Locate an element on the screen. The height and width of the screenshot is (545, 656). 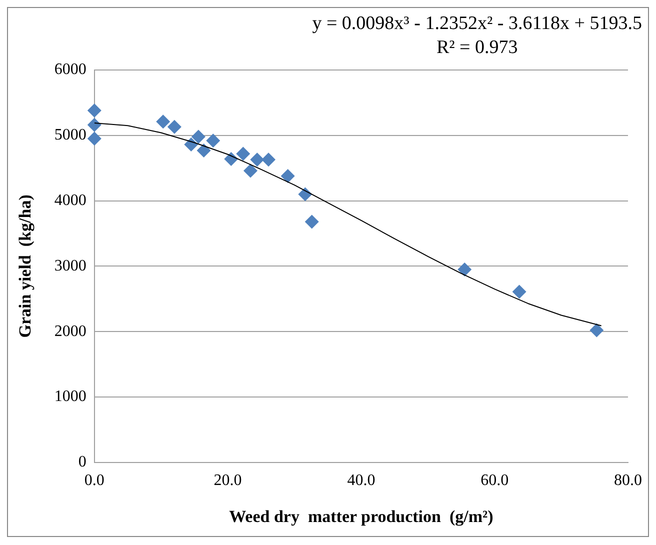
x-tick-label: 40.0 is located at coordinates (361, 481).